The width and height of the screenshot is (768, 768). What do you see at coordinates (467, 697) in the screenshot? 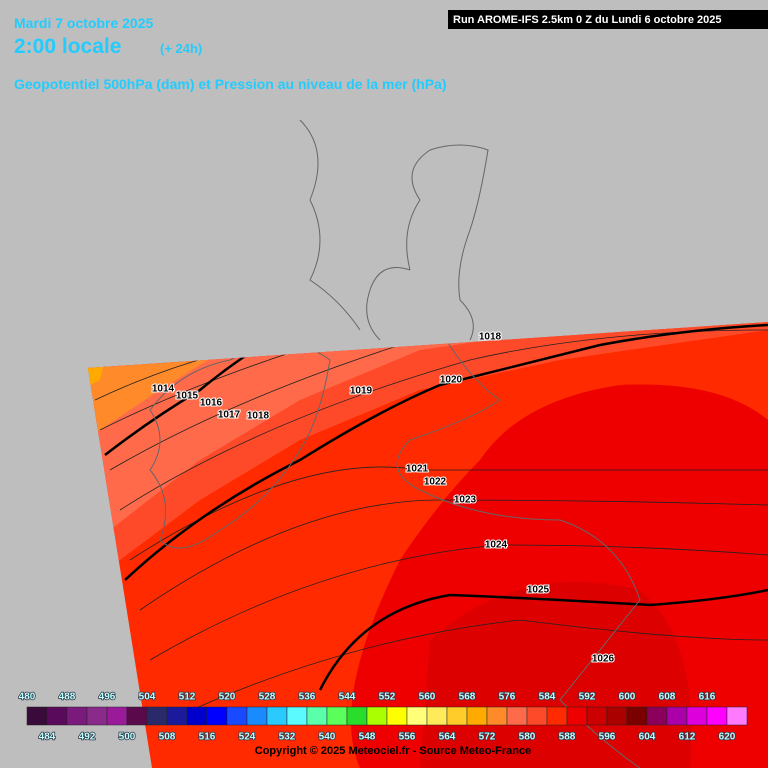
I see `legend-label: 568` at bounding box center [467, 697].